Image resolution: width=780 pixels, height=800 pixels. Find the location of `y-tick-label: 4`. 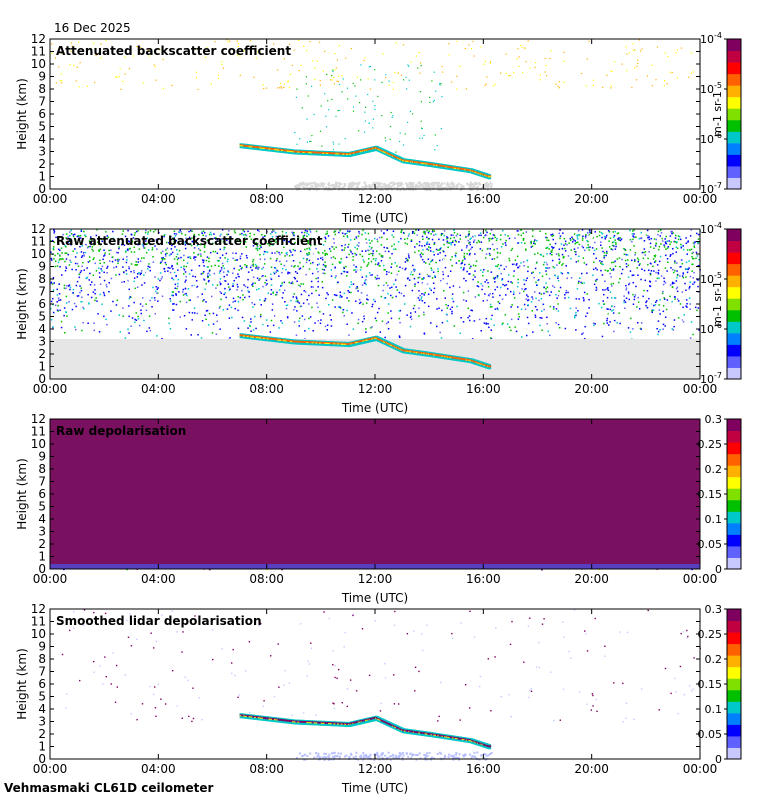

y-tick-label: 4 is located at coordinates (42, 139).